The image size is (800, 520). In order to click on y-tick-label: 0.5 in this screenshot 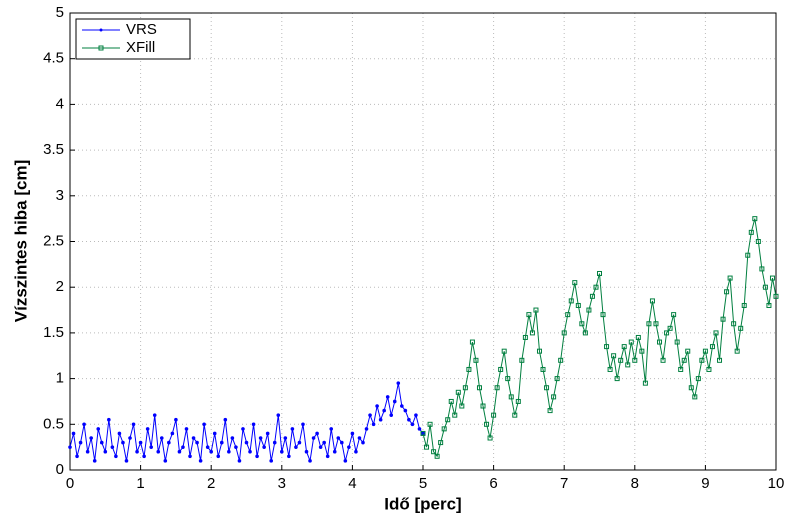, I will do `click(53, 423)`.